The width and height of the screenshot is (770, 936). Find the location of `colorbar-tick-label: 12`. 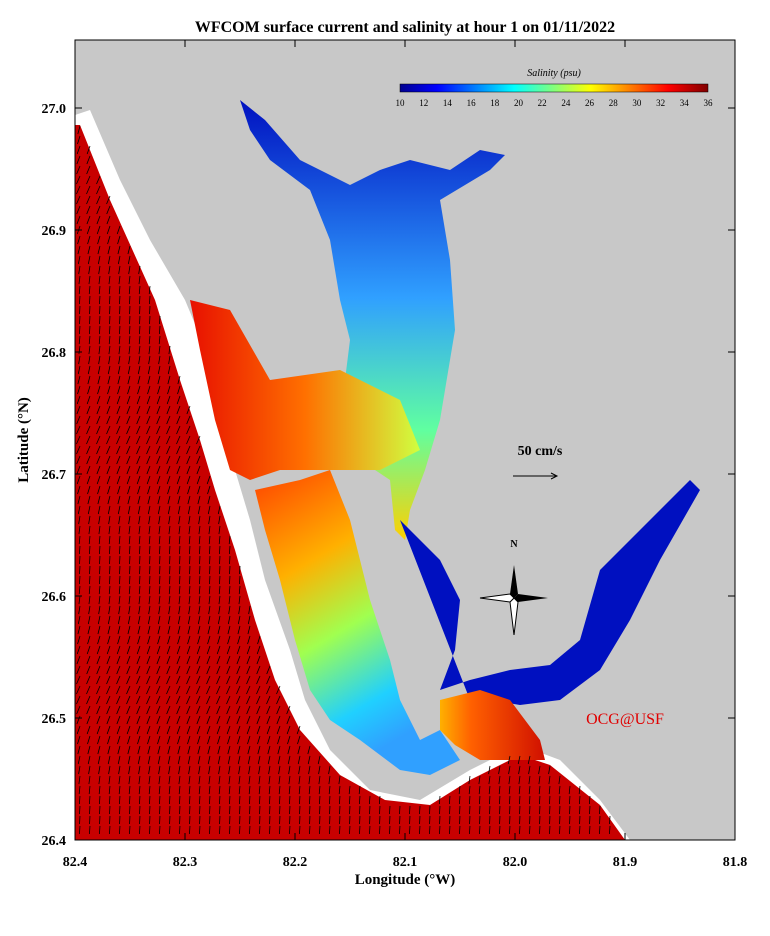

colorbar-tick-label: 12 is located at coordinates (423, 103).